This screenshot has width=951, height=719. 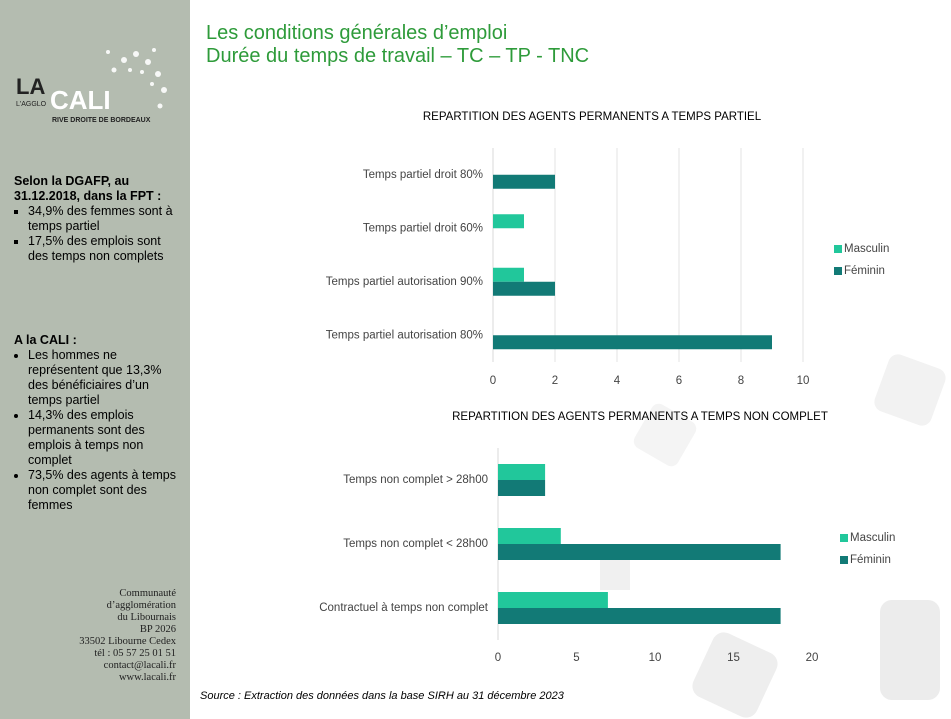 What do you see at coordinates (127, 641) in the screenshot?
I see `address-line: 33502 Libourne Cedex` at bounding box center [127, 641].